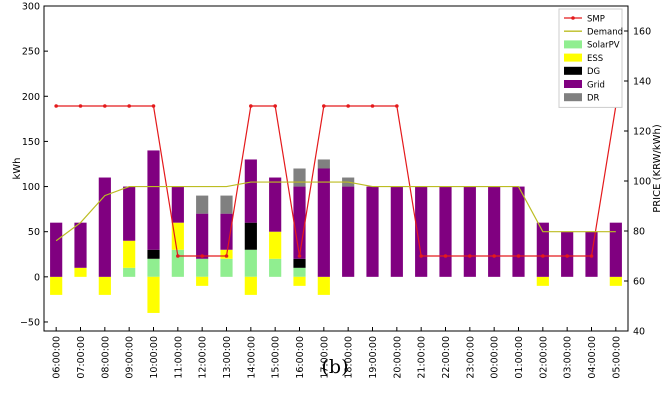 Image resolution: width=670 pixels, height=416 pixels. Describe the element at coordinates (573, 44) in the screenshot. I see `legend-swatch-solarpv` at that location.